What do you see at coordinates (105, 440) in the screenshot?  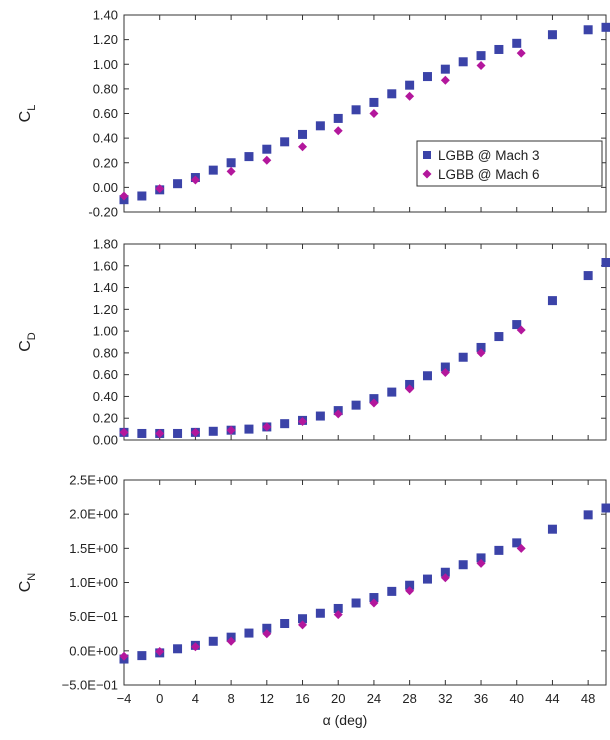 I see `y-tick-label: 0.00` at bounding box center [105, 440].